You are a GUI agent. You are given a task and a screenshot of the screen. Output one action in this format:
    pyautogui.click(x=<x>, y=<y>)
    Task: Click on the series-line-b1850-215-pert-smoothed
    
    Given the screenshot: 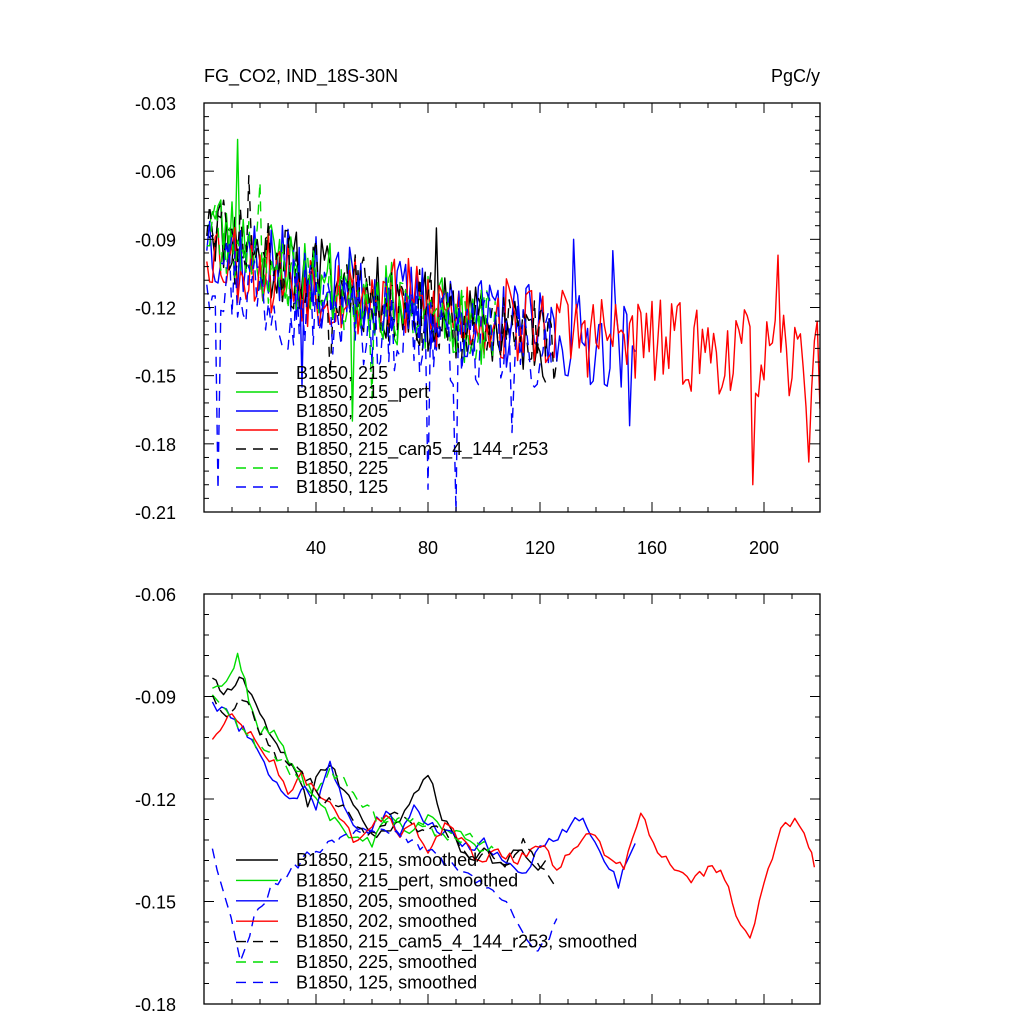 What is the action you would take?
    pyautogui.click(x=348, y=752)
    